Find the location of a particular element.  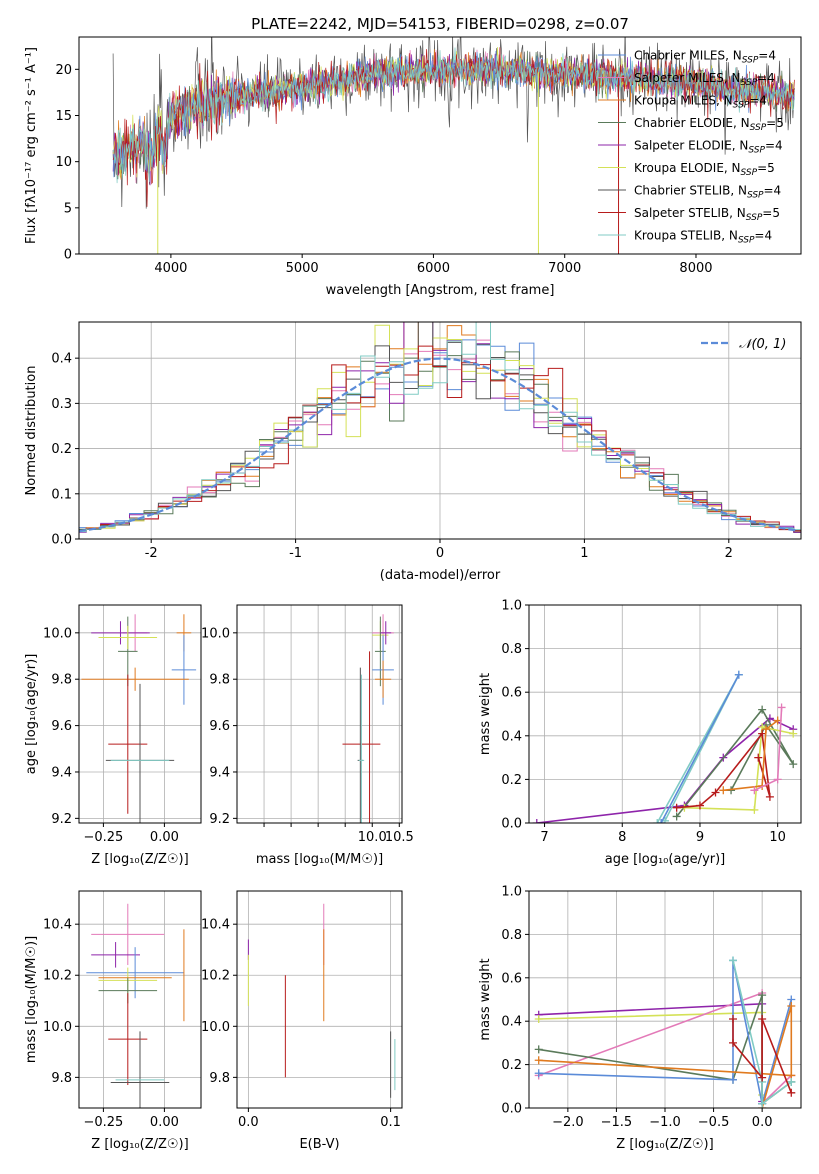

legend-entry: Kroupa STELIB, NSSP=4 is located at coordinates (703, 237).